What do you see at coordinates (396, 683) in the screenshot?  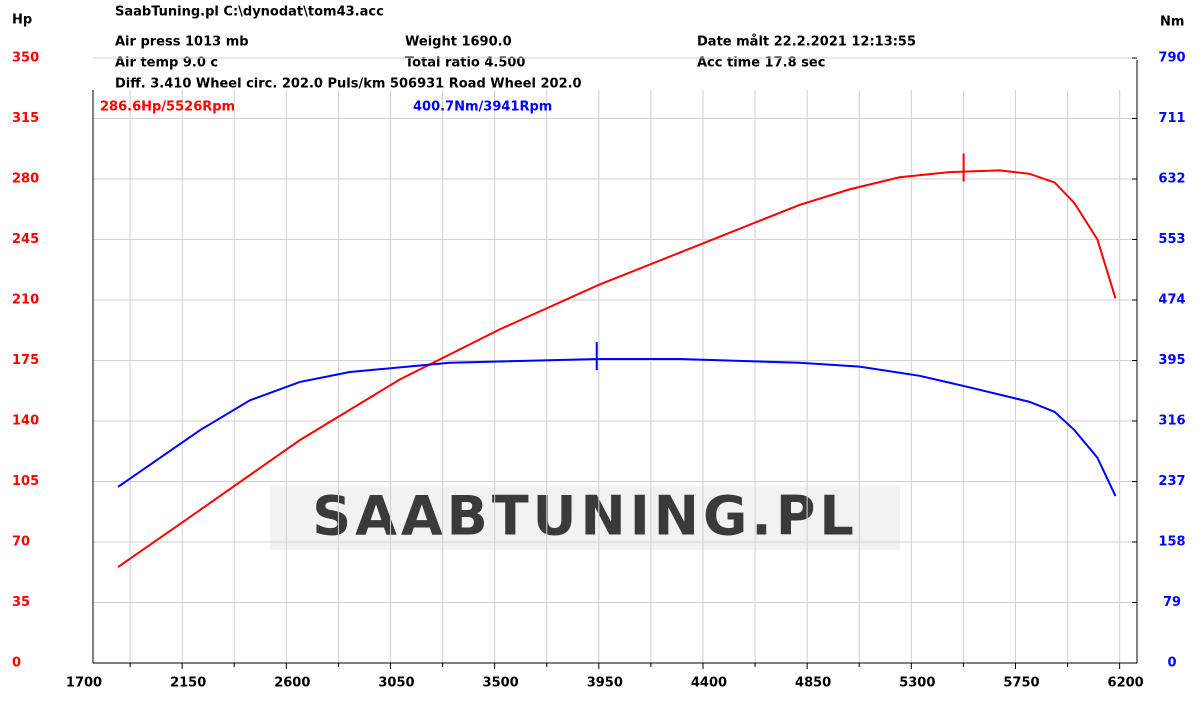 I see `x-tick-label: 3050` at bounding box center [396, 683].